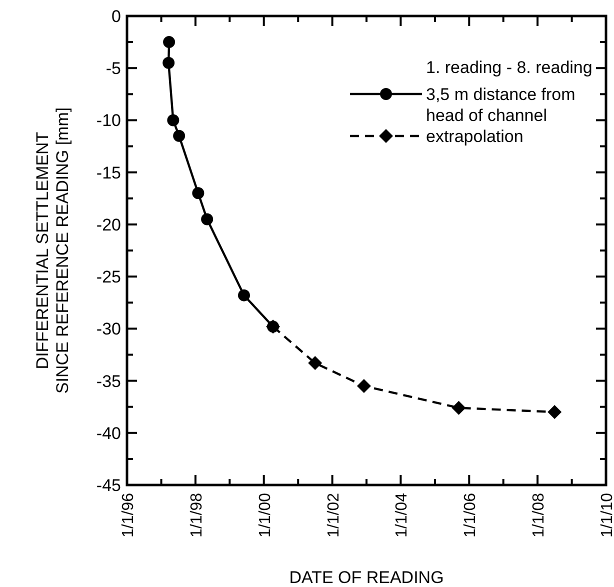  What do you see at coordinates (366, 577) in the screenshot?
I see `x-axis-title: DATE OF READING` at bounding box center [366, 577].